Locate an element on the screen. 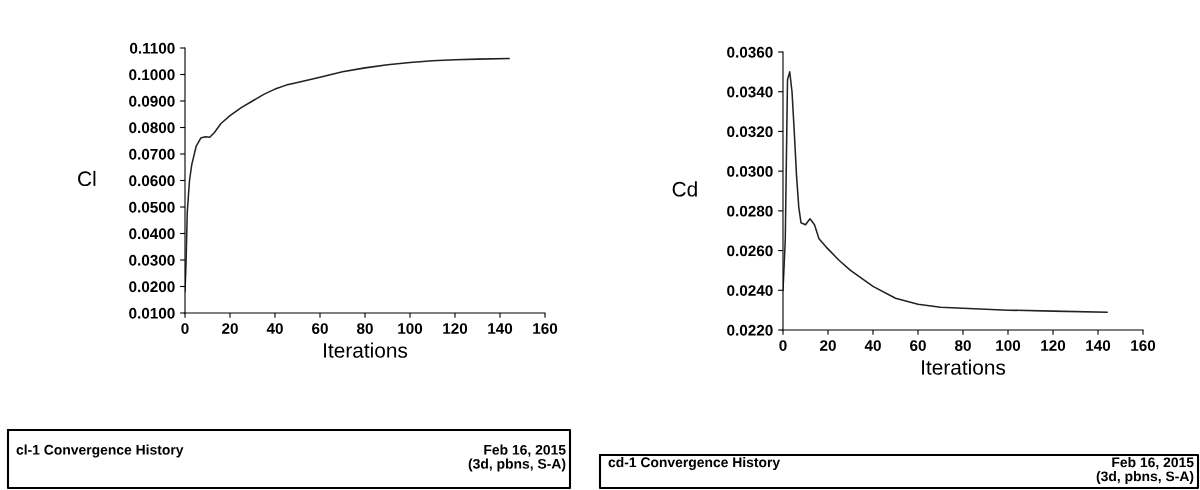  y-axis-title: Cd is located at coordinates (684, 189).